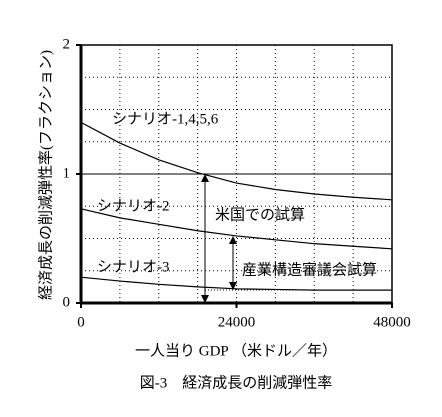 Image resolution: width=442 pixels, height=417 pixels. Describe the element at coordinates (260, 214) in the screenshot. I see `annotation: 米国での試算` at that location.